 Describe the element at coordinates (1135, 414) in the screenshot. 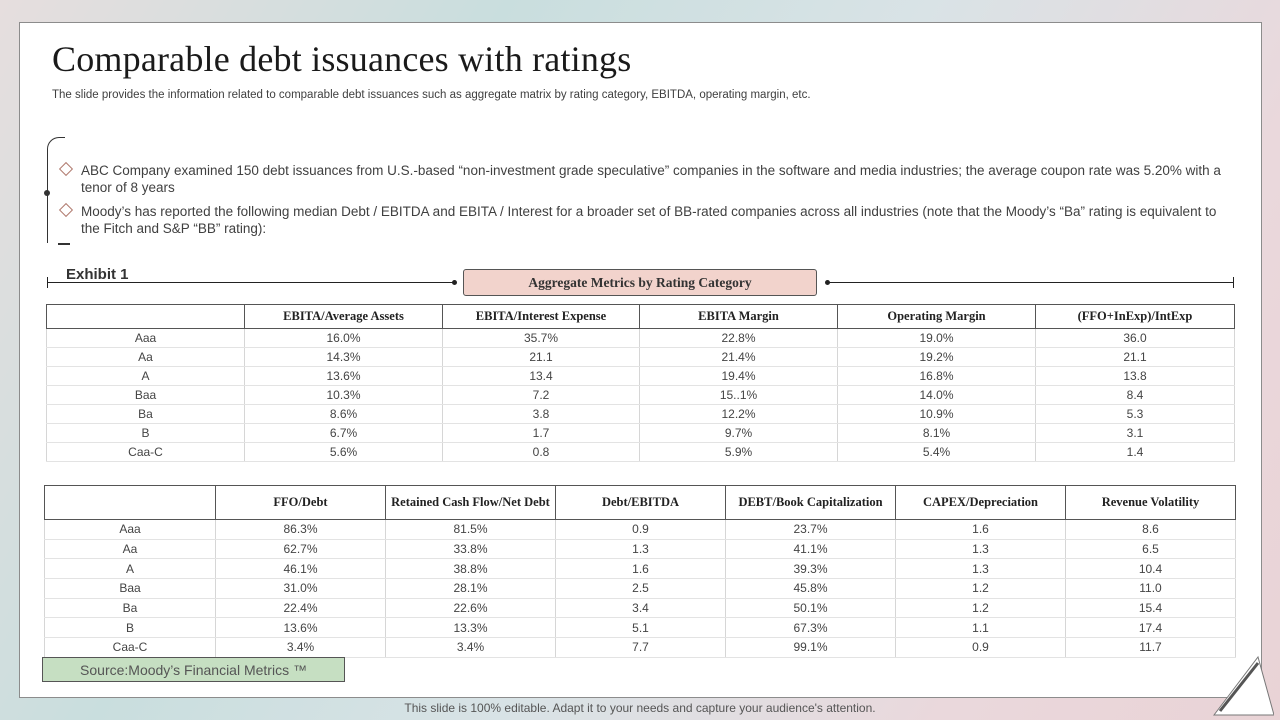

I see `value-cell: 5.3` at that location.